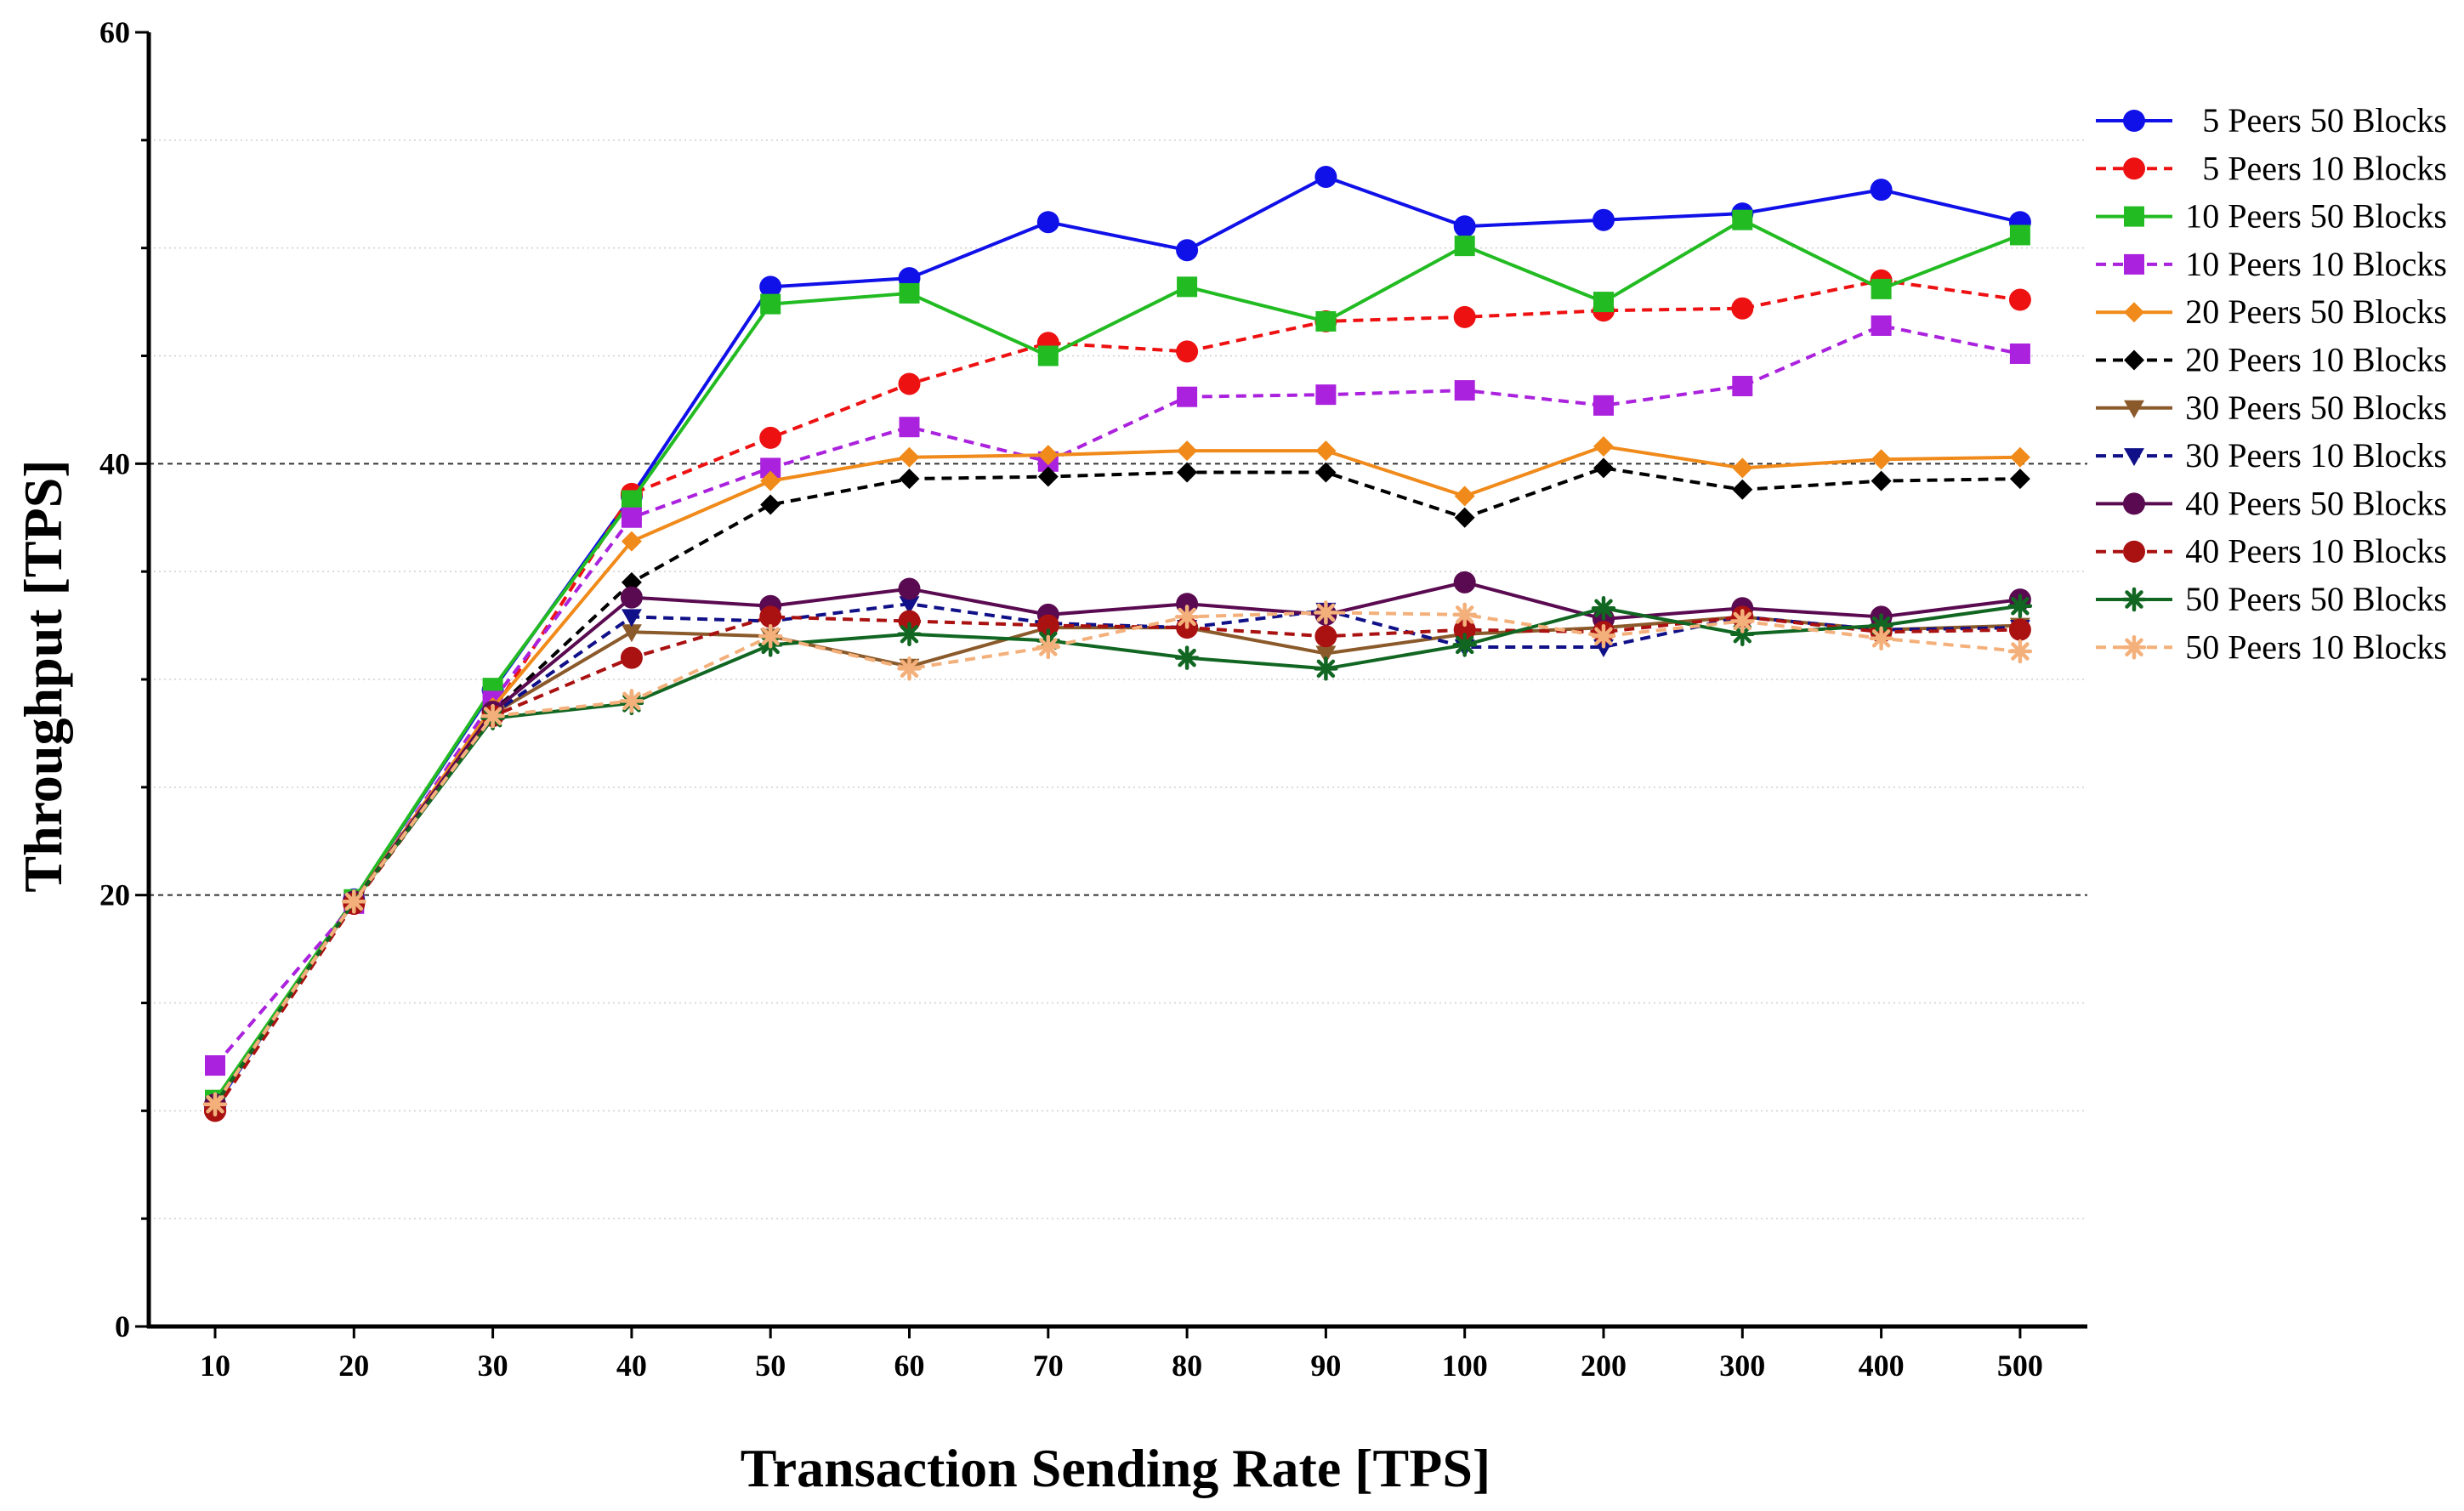 The height and width of the screenshot is (1511, 2464). Describe the element at coordinates (2316, 455) in the screenshot. I see `legend-label: 30 Peers 10 Blocks` at that location.